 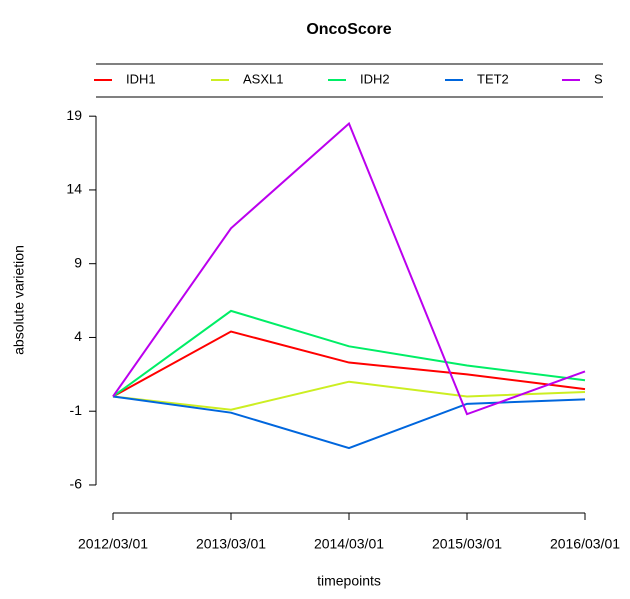 What do you see at coordinates (78, 262) in the screenshot?
I see `y-tick-label: 9` at bounding box center [78, 262].